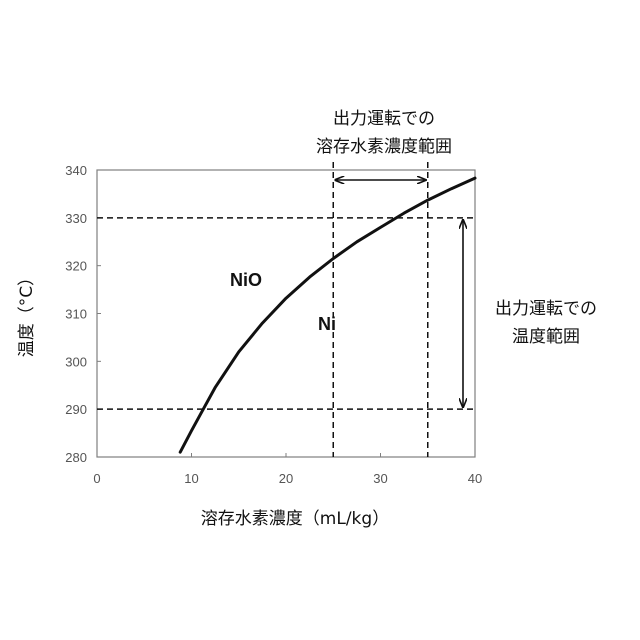 The height and width of the screenshot is (640, 640). What do you see at coordinates (76, 218) in the screenshot?
I see `y-tick-label: 330` at bounding box center [76, 218].